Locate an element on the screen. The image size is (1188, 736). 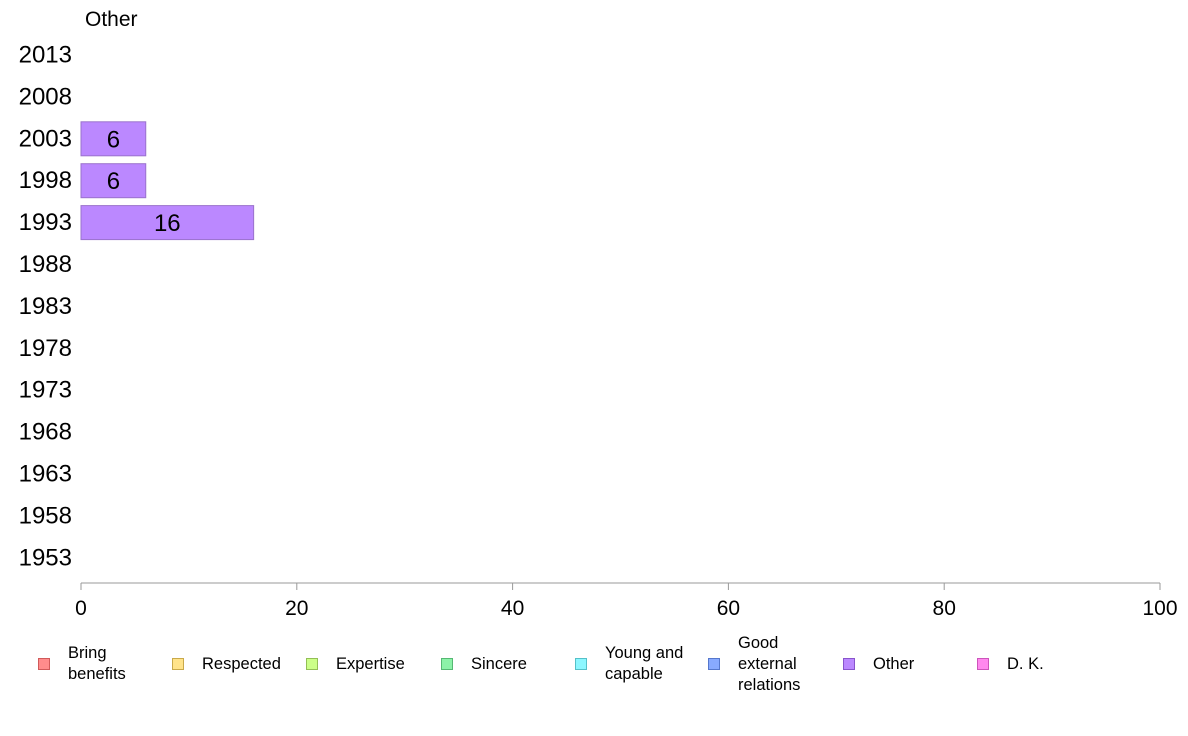
bar-label-2003: 6 is located at coordinates (113, 139).